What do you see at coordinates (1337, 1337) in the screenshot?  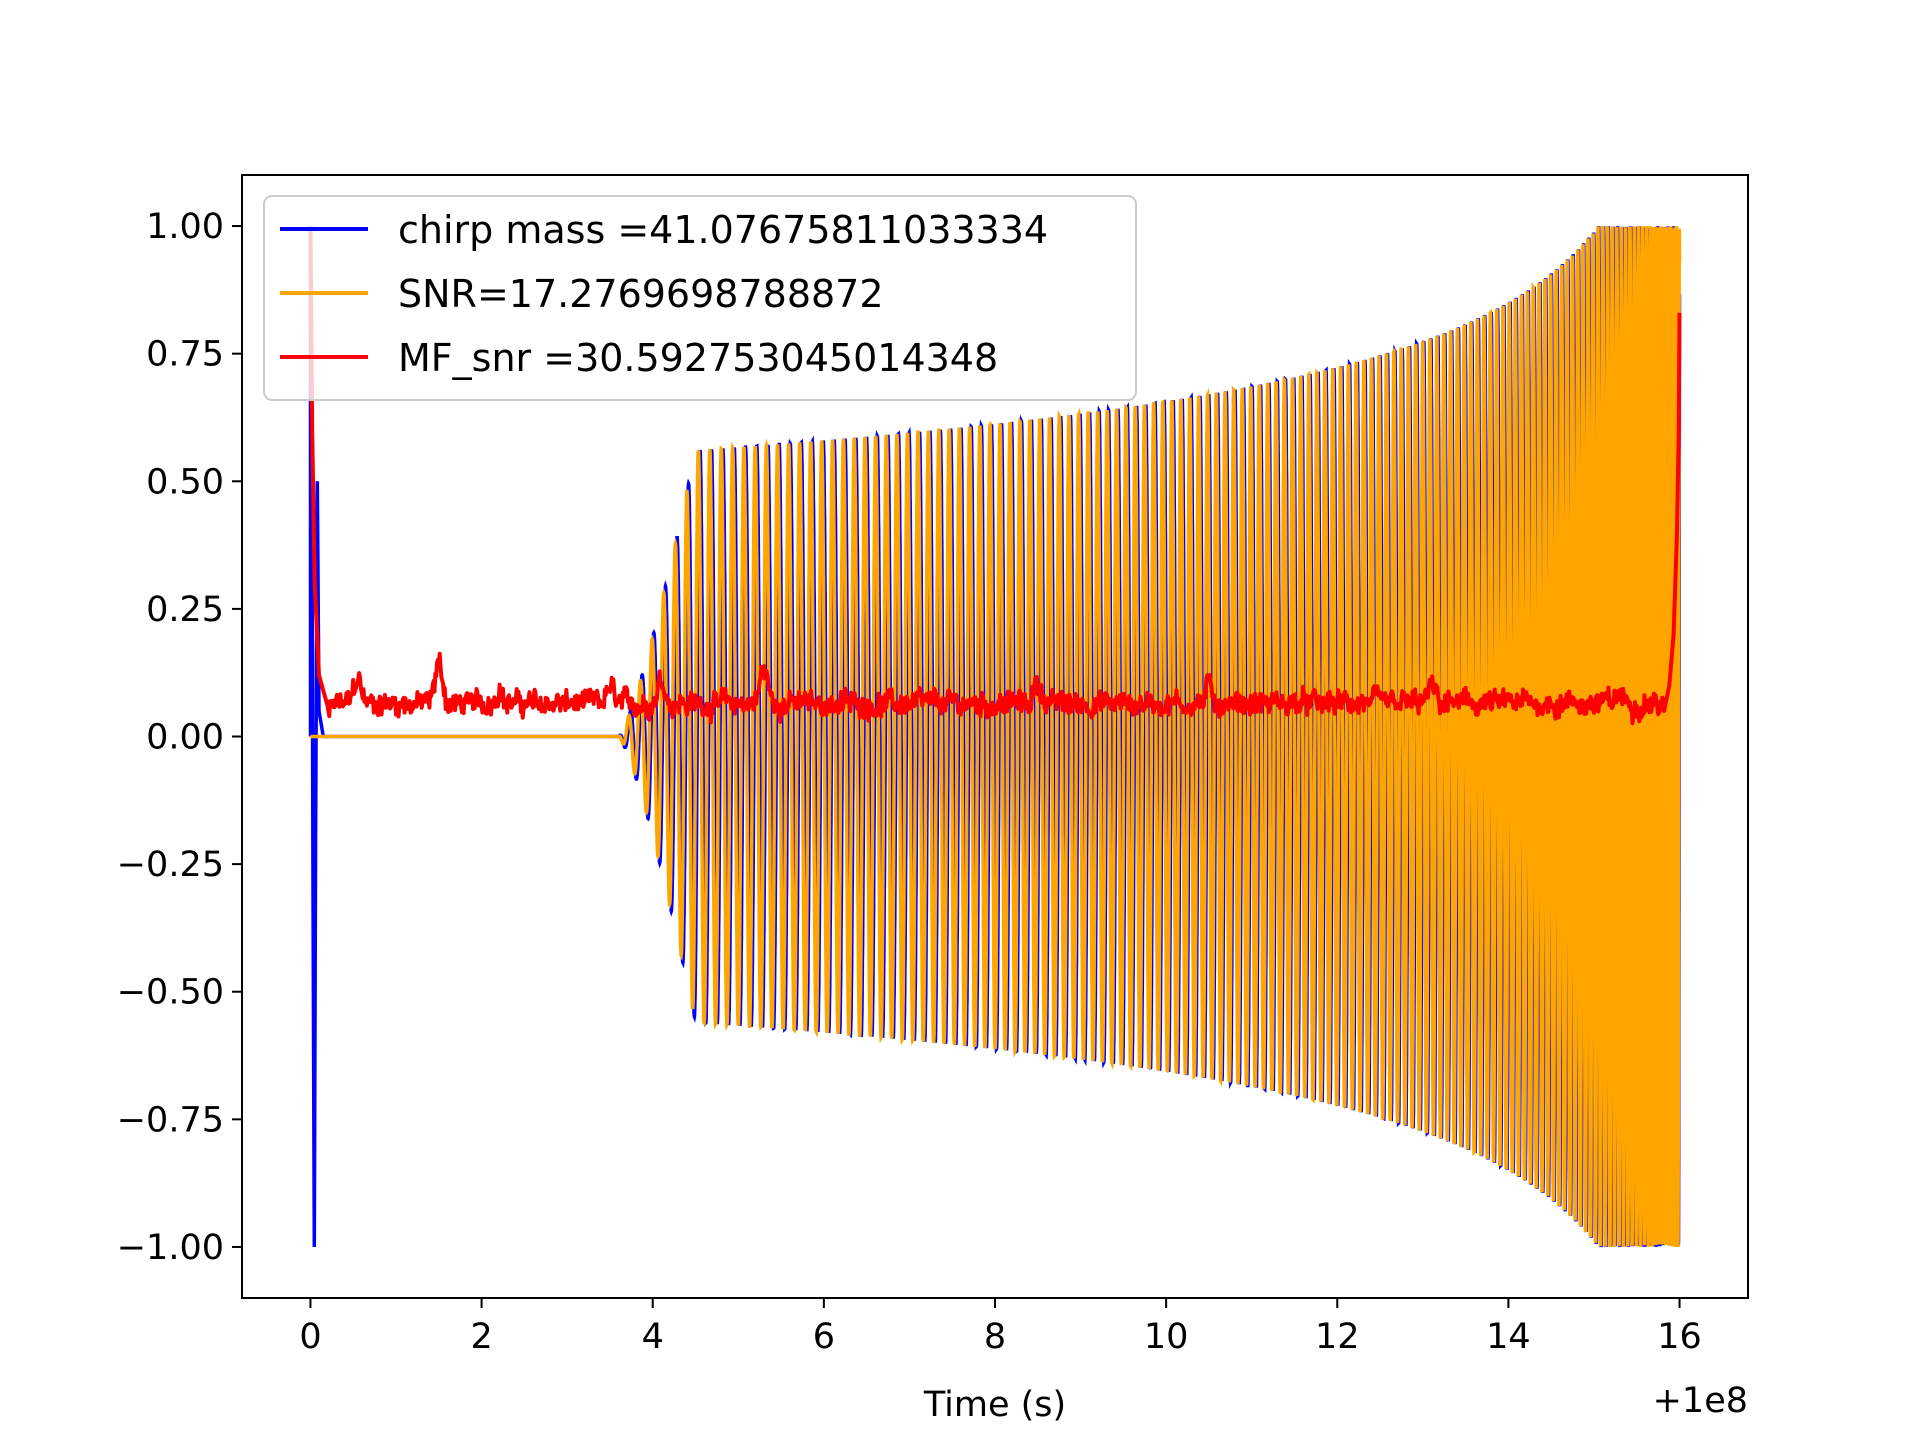 I see `x-tick-label: 12` at bounding box center [1337, 1337].